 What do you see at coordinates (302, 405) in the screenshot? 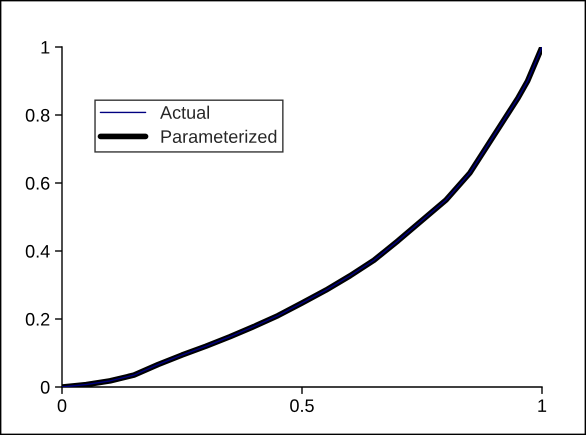
I see `x-tick-label: 0.5` at bounding box center [302, 405].